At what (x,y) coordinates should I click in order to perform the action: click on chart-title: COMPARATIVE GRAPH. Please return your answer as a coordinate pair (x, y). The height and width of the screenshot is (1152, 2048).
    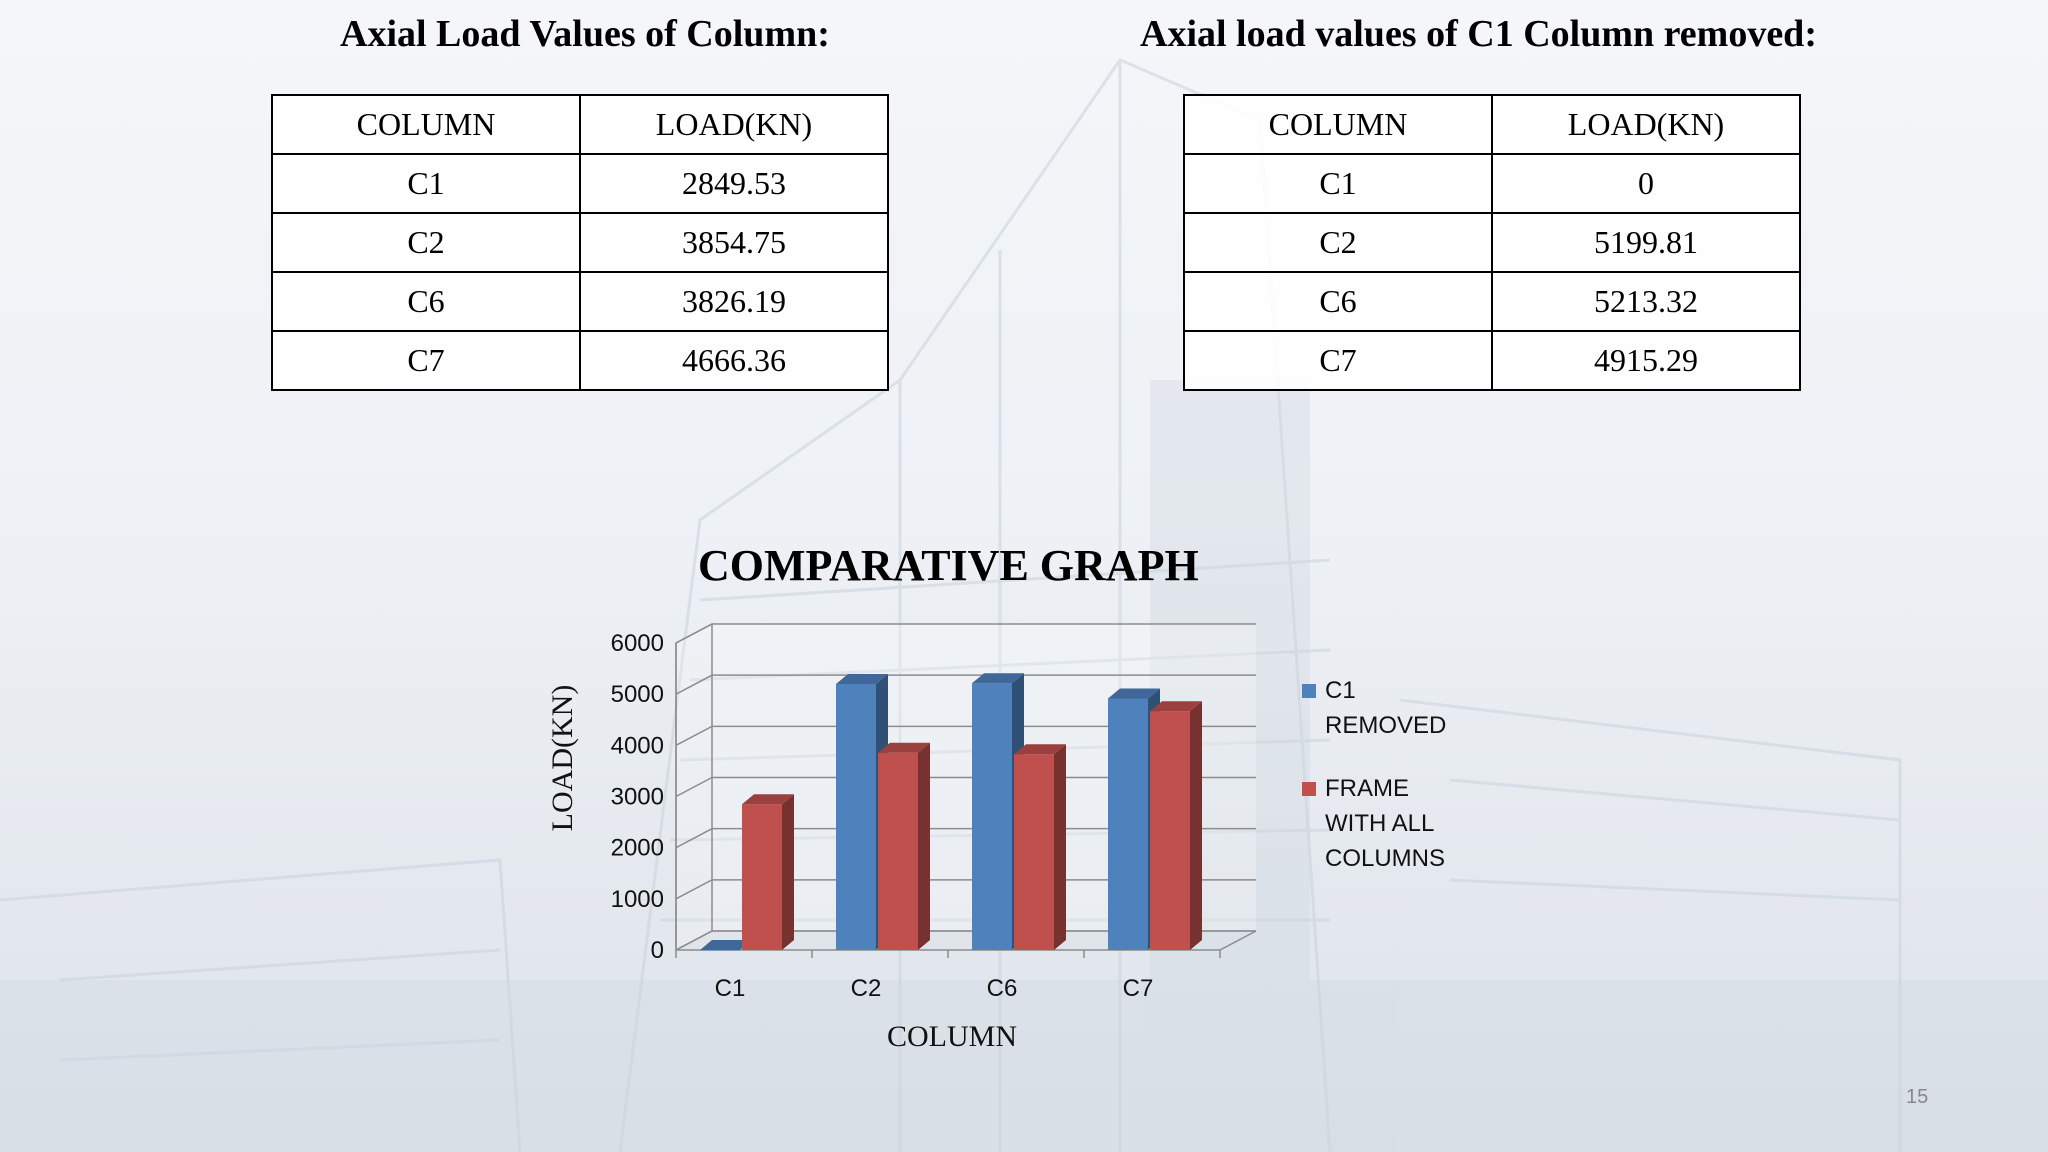
    Looking at the image, I should click on (948, 565).